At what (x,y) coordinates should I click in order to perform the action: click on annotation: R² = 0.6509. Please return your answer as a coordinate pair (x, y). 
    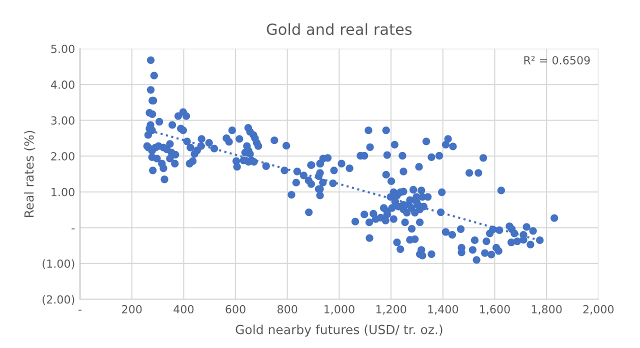
    Looking at the image, I should click on (557, 60).